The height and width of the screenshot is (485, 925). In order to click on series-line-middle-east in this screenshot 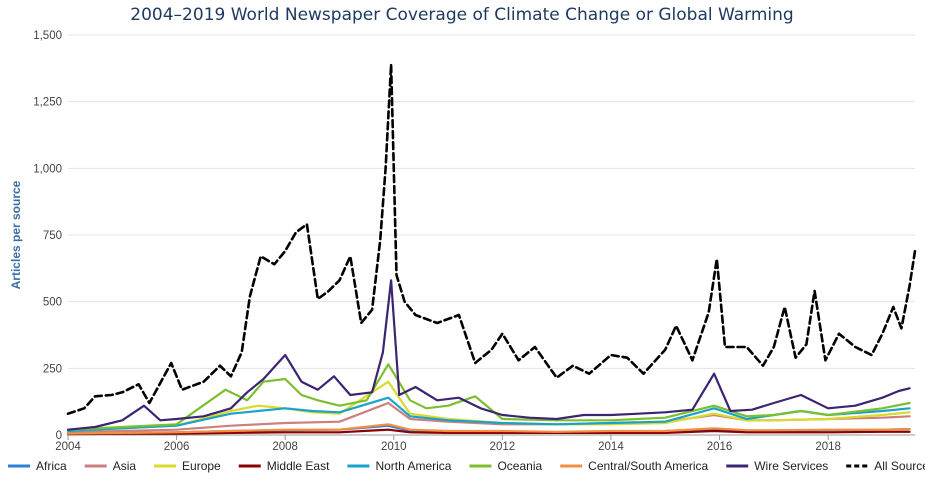, I will do `click(488, 432)`.